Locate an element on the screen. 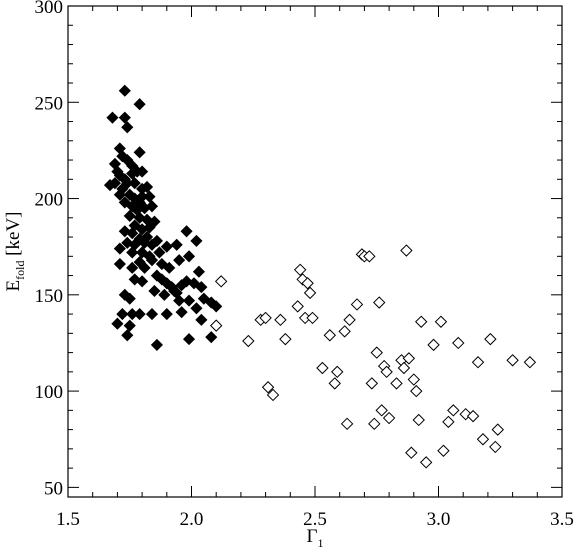 This screenshot has height=551, width=577. x-tick-label: 3.0 is located at coordinates (439, 519).